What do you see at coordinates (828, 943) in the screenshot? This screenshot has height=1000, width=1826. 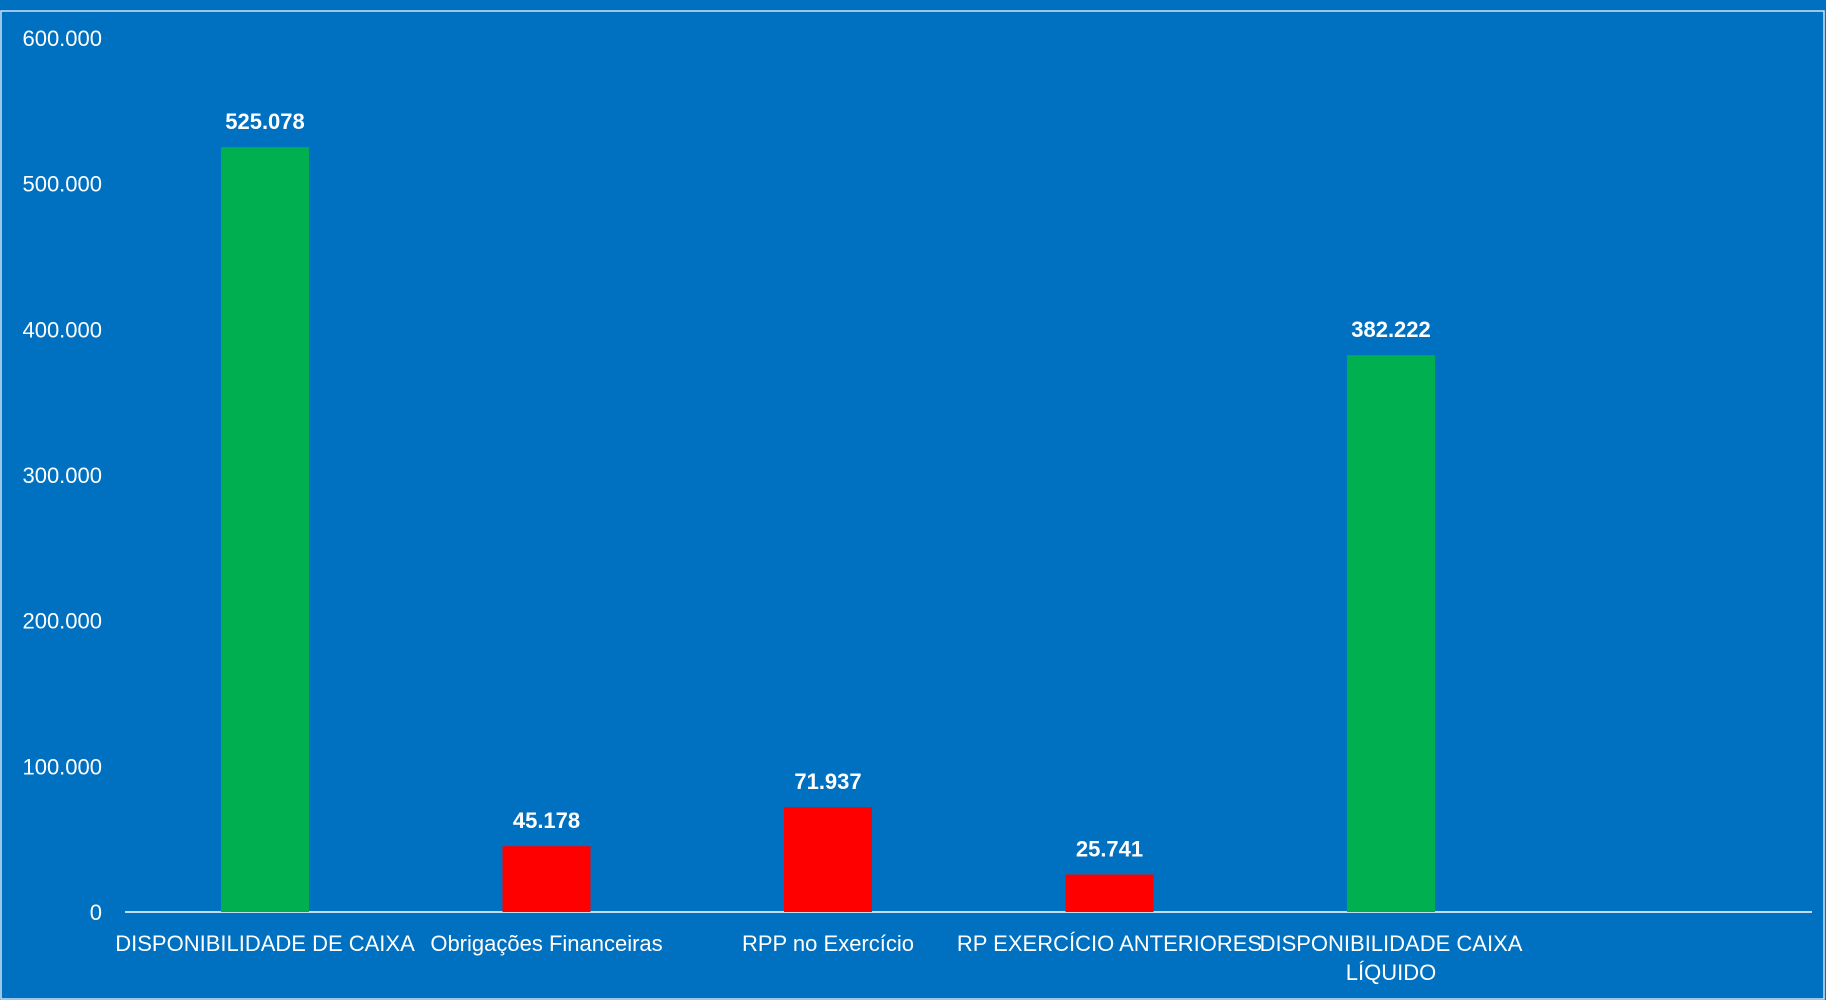 I see `category-label: RPP no Exercício` at bounding box center [828, 943].